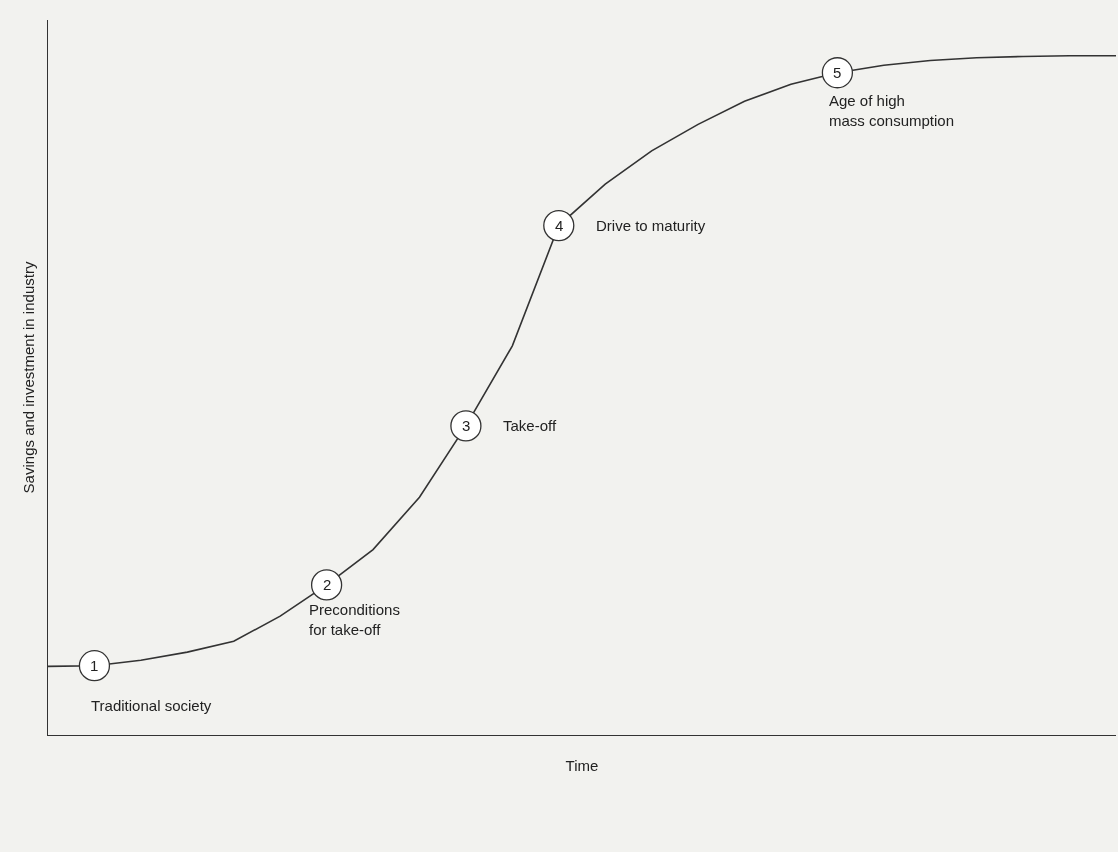 The width and height of the screenshot is (1118, 852). What do you see at coordinates (29, 377) in the screenshot?
I see `y-axis-title: Savings and investment in industry` at bounding box center [29, 377].